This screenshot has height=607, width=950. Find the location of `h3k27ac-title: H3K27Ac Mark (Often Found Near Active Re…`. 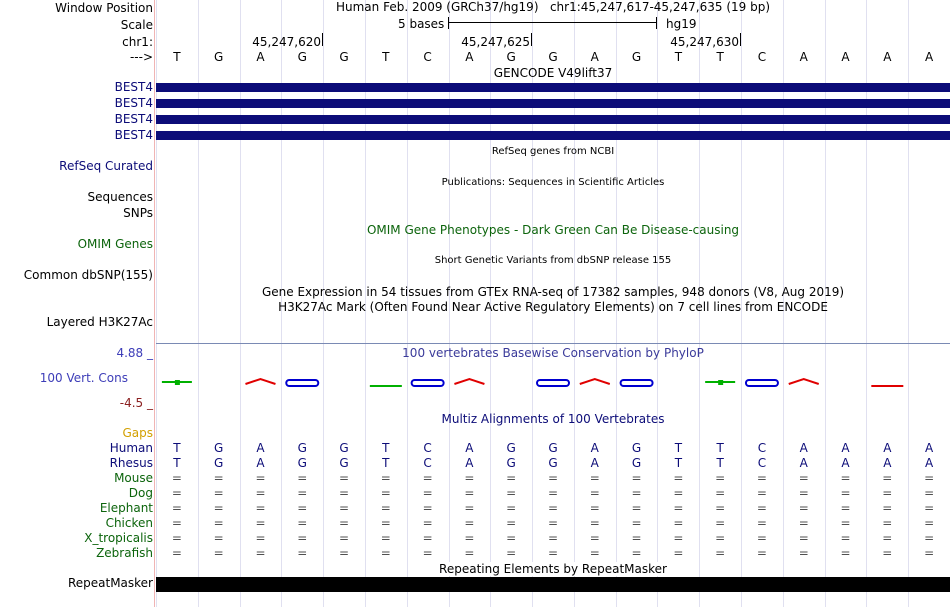

h3k27ac-title: H3K27Ac Mark (Often Found Near Active Re… is located at coordinates (553, 307).